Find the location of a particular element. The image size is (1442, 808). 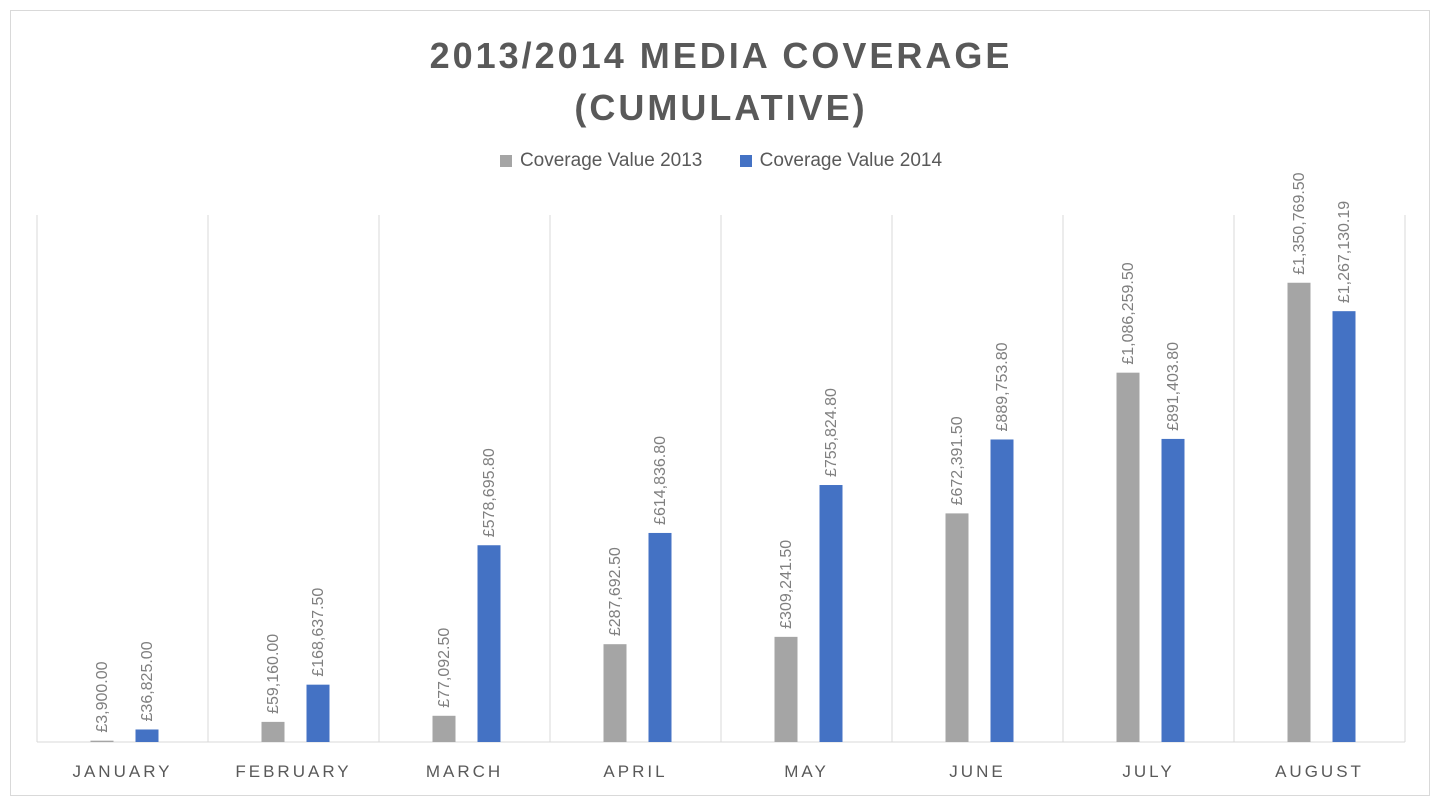

x-tick-label: JULY is located at coordinates (1148, 771).